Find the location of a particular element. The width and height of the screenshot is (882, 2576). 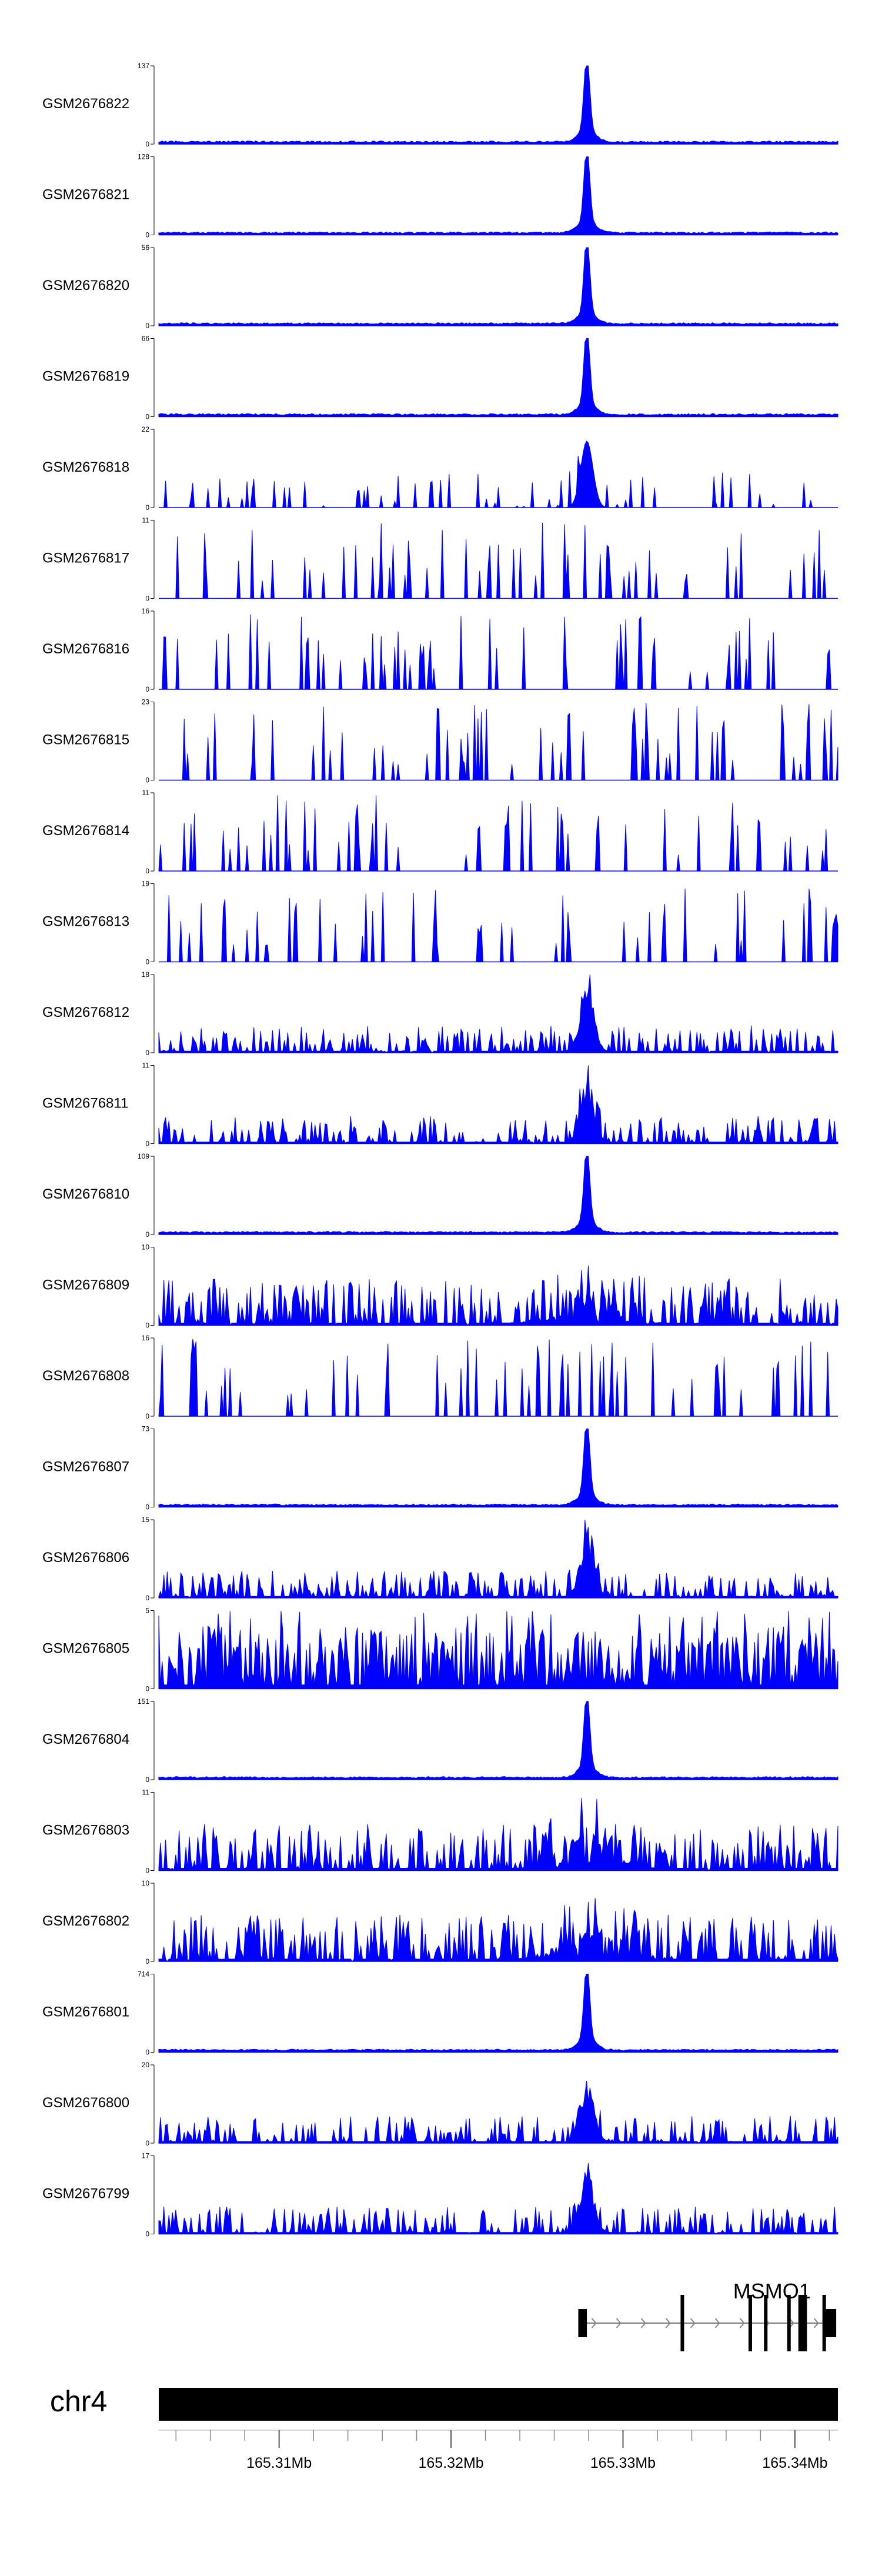

track-gsm2676822: GSM2676822 137 0 is located at coordinates (440, 105).